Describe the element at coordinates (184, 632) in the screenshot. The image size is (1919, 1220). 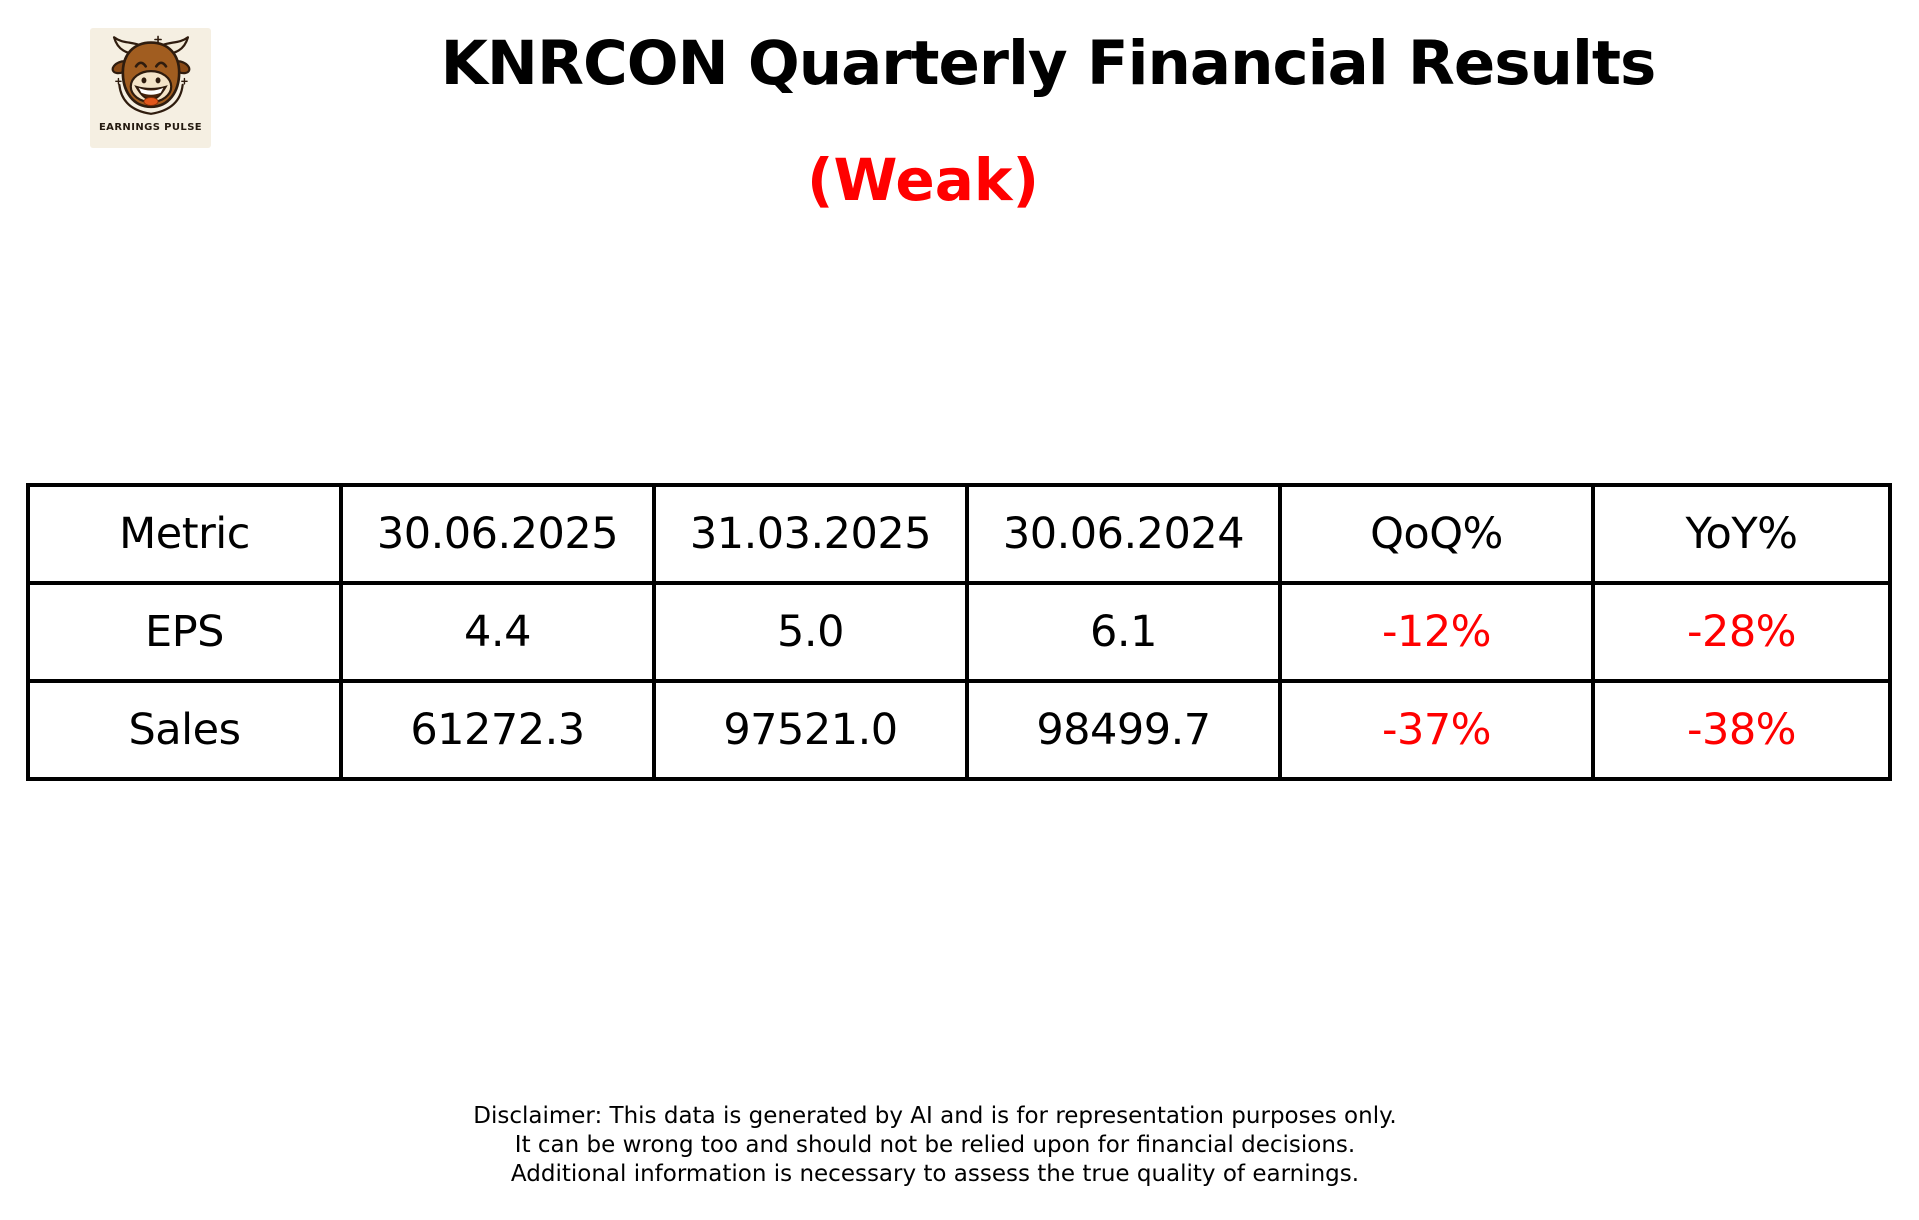
I see `metric-name-cell: EPS` at that location.